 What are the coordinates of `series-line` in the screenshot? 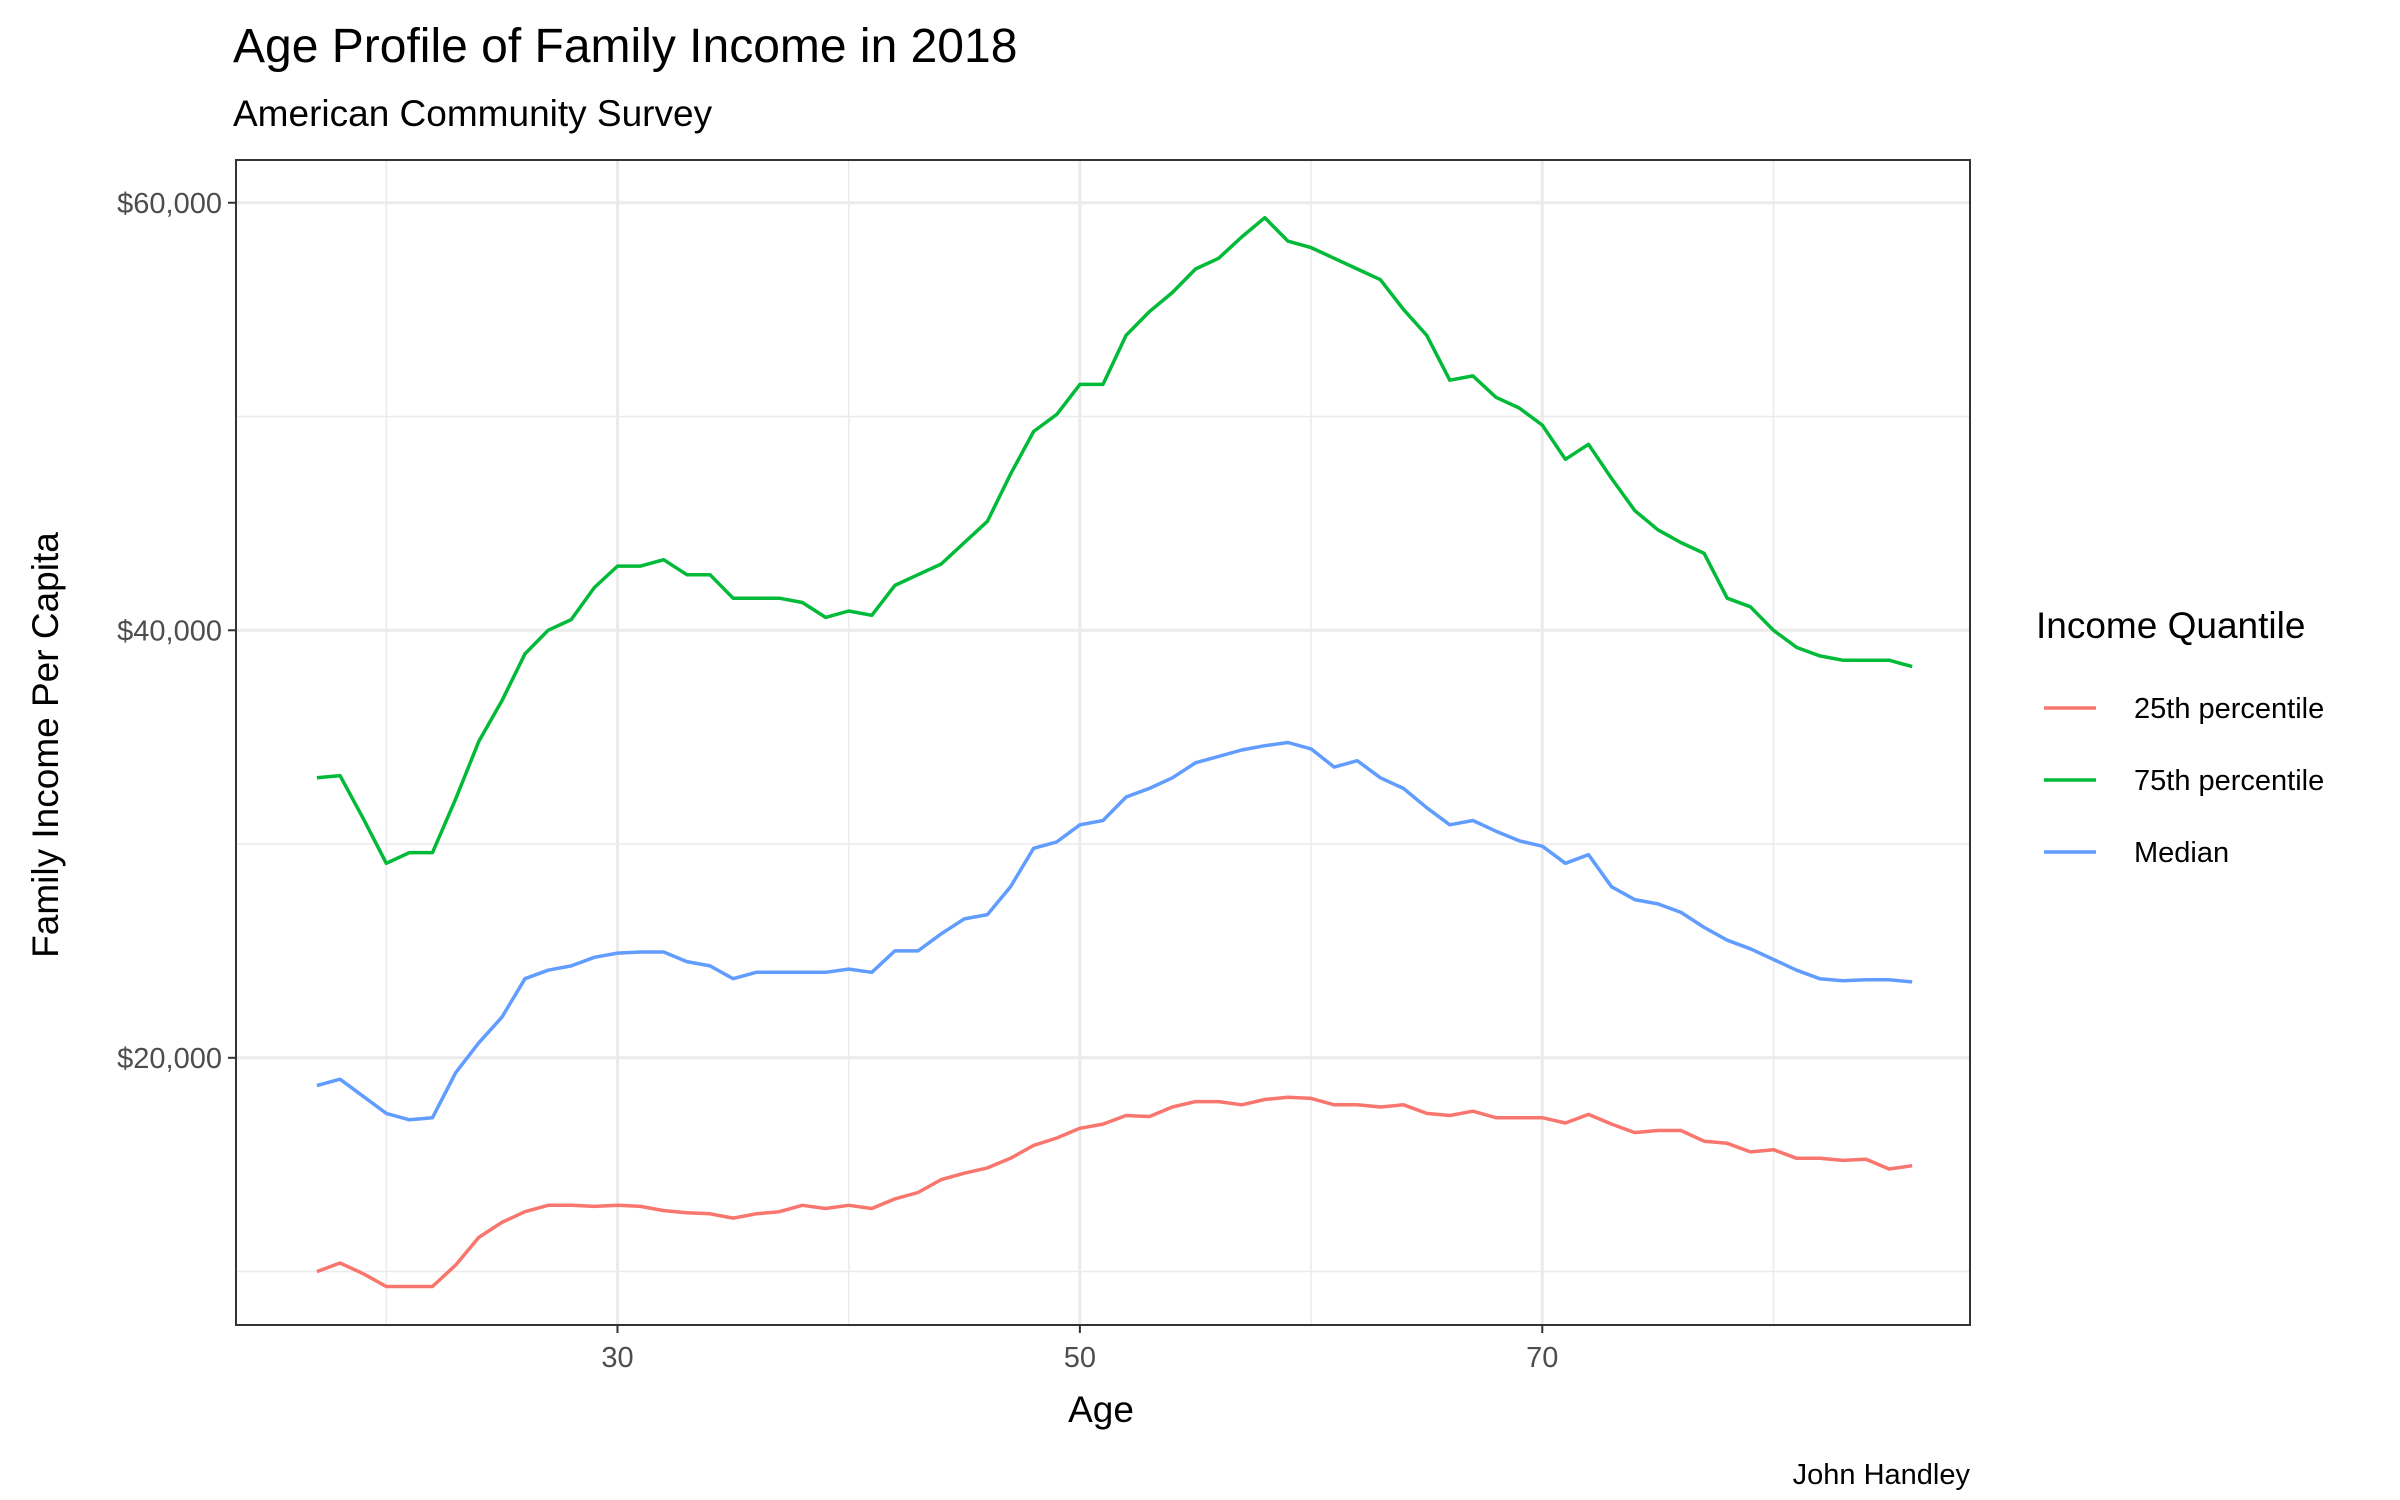 It's located at (1114, 1192).